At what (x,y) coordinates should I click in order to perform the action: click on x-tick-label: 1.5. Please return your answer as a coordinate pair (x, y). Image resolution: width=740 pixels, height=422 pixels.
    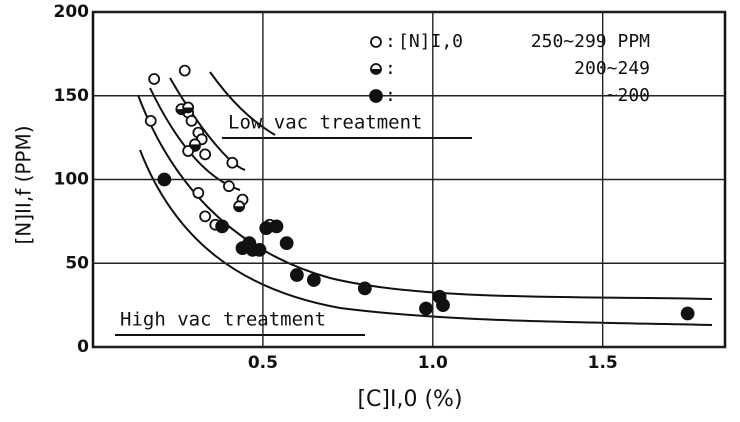
    Looking at the image, I should click on (603, 363).